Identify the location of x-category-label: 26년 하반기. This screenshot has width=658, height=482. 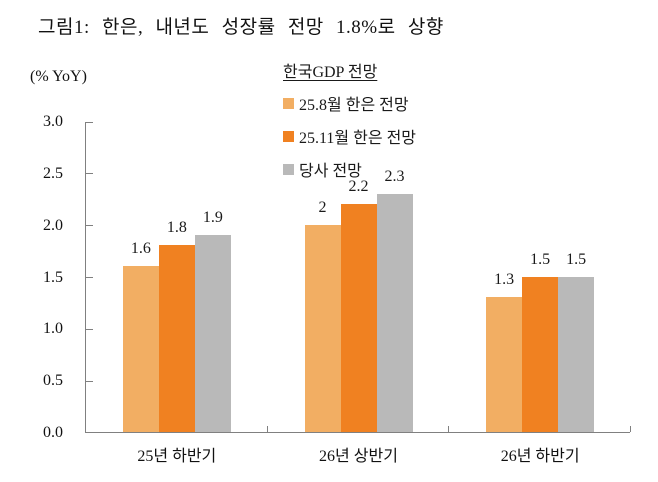
(540, 456).